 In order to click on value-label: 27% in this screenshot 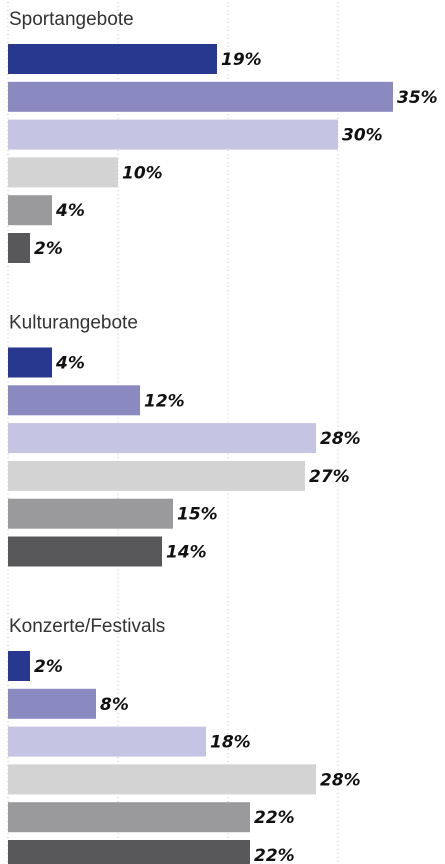, I will do `click(329, 477)`.